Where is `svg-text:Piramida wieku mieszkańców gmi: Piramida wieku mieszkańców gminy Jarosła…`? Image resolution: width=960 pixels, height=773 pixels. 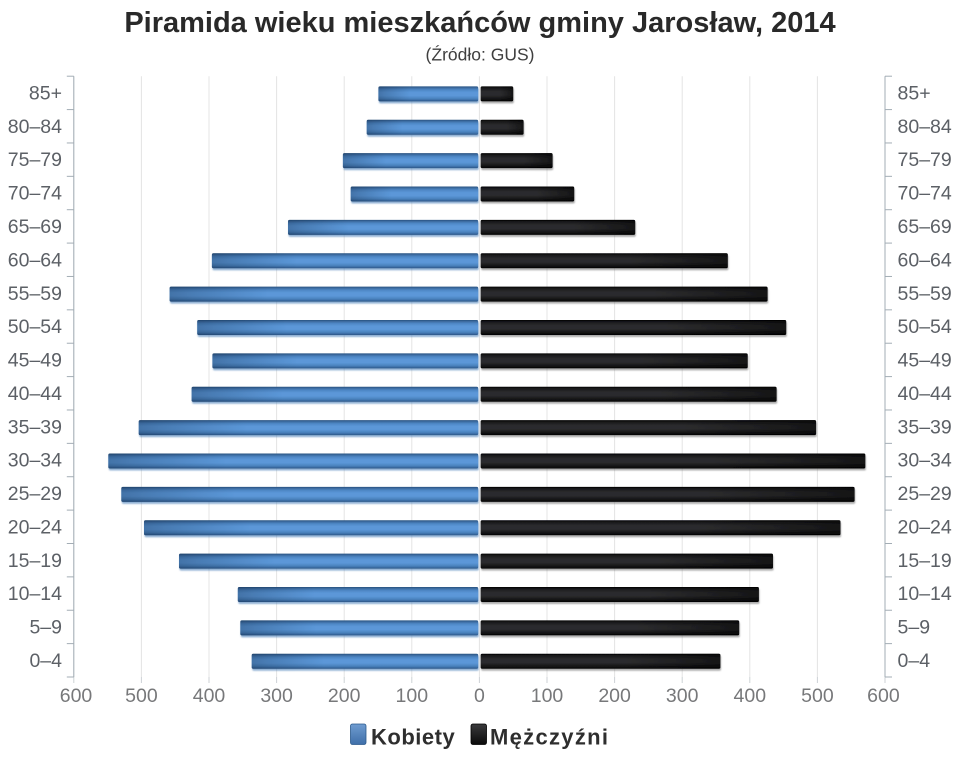 svg-text:Piramida wieku mieszkańców gmi: Piramida wieku mieszkańców gminy Jarosła… is located at coordinates (479, 23).